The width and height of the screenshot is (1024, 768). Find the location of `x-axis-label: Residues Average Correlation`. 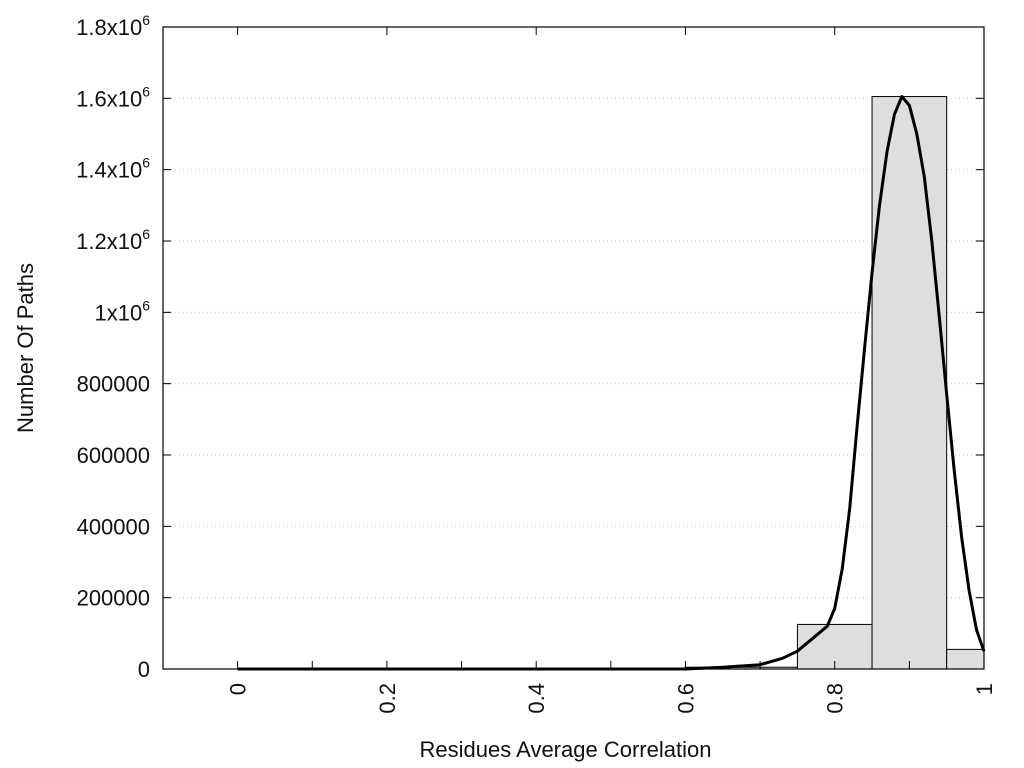

x-axis-label: Residues Average Correlation is located at coordinates (566, 749).